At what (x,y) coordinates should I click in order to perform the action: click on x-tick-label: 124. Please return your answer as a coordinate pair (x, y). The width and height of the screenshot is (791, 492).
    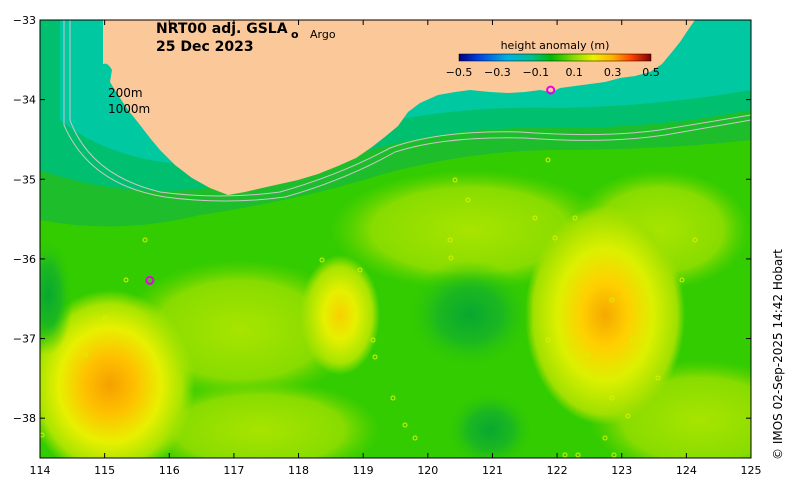
    Looking at the image, I should click on (686, 470).